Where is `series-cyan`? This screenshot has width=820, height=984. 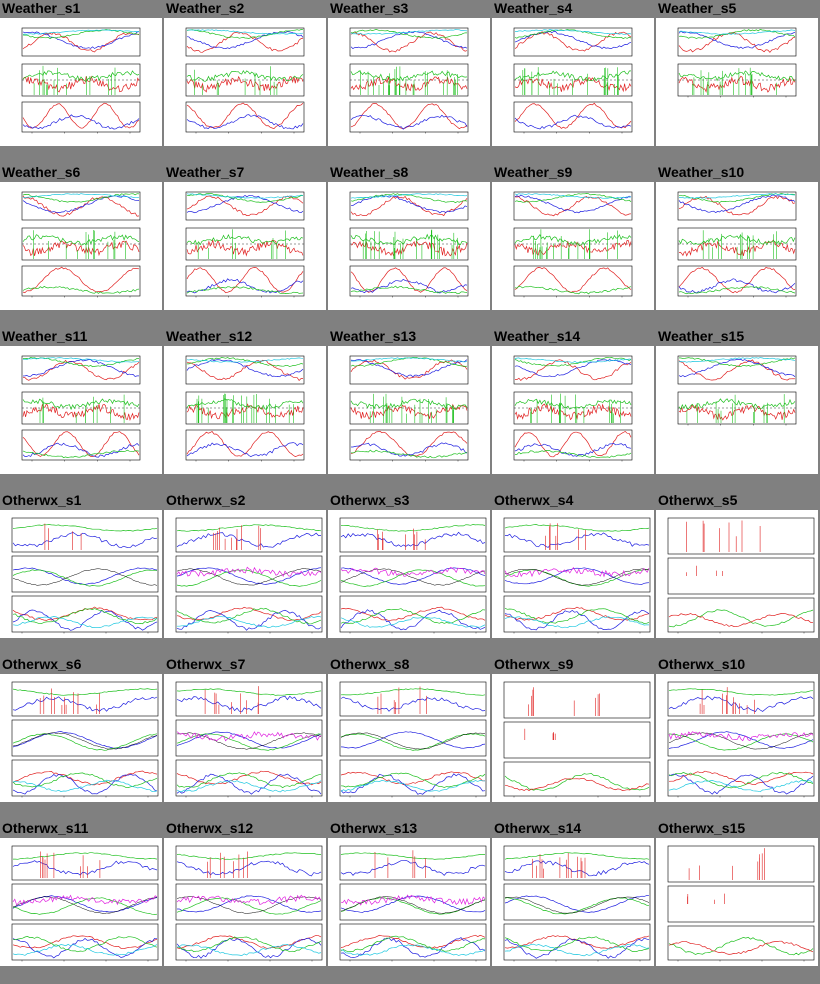 series-cyan is located at coordinates (737, 32).